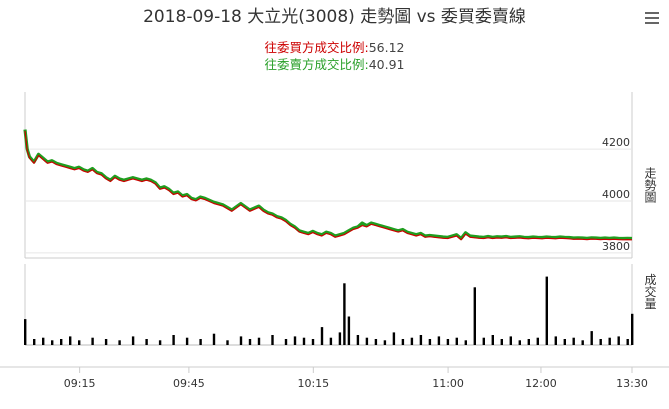 The image size is (669, 409). I want to click on price-tick-label: 3800, so click(616, 246).